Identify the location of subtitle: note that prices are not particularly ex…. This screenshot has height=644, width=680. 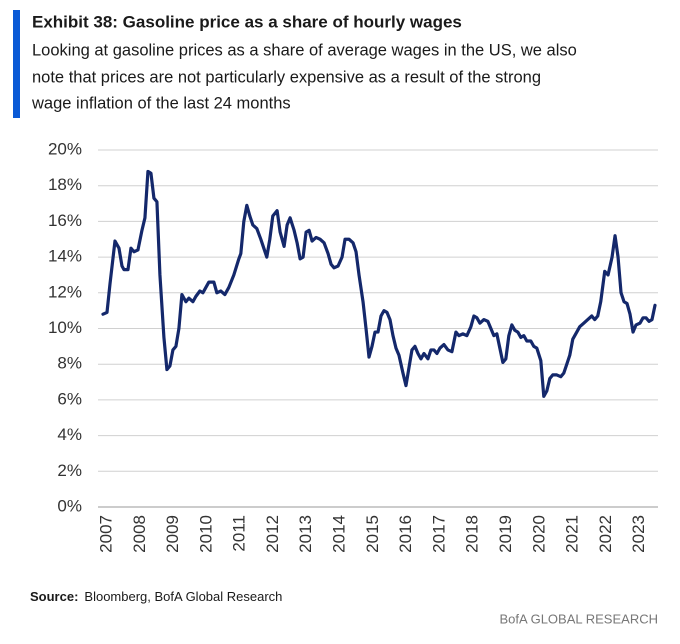
(286, 77).